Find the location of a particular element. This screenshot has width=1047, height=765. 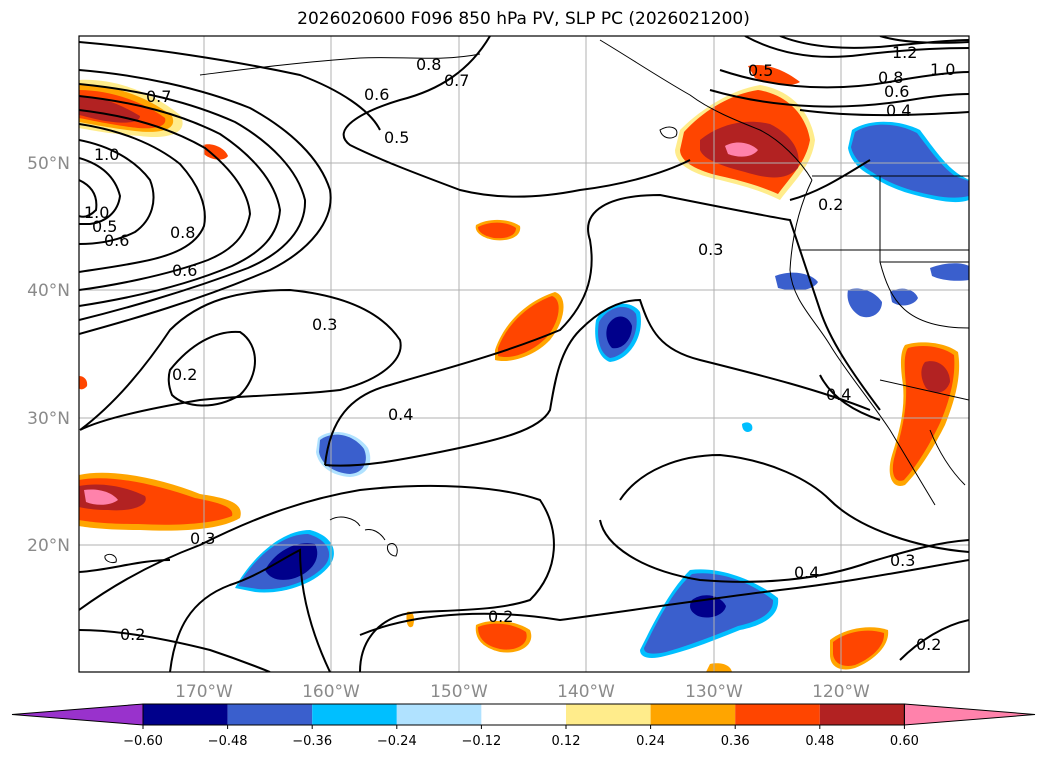

latitude-axis: 50°N 40°N 30°N 20°N is located at coordinates (48, 355).